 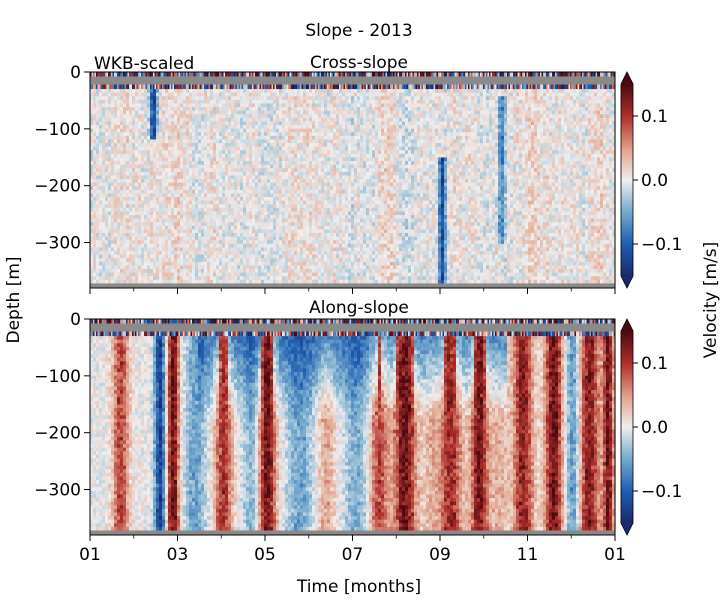 What do you see at coordinates (358, 31) in the screenshot?
I see `figure-suptitle: Slope - 2013` at bounding box center [358, 31].